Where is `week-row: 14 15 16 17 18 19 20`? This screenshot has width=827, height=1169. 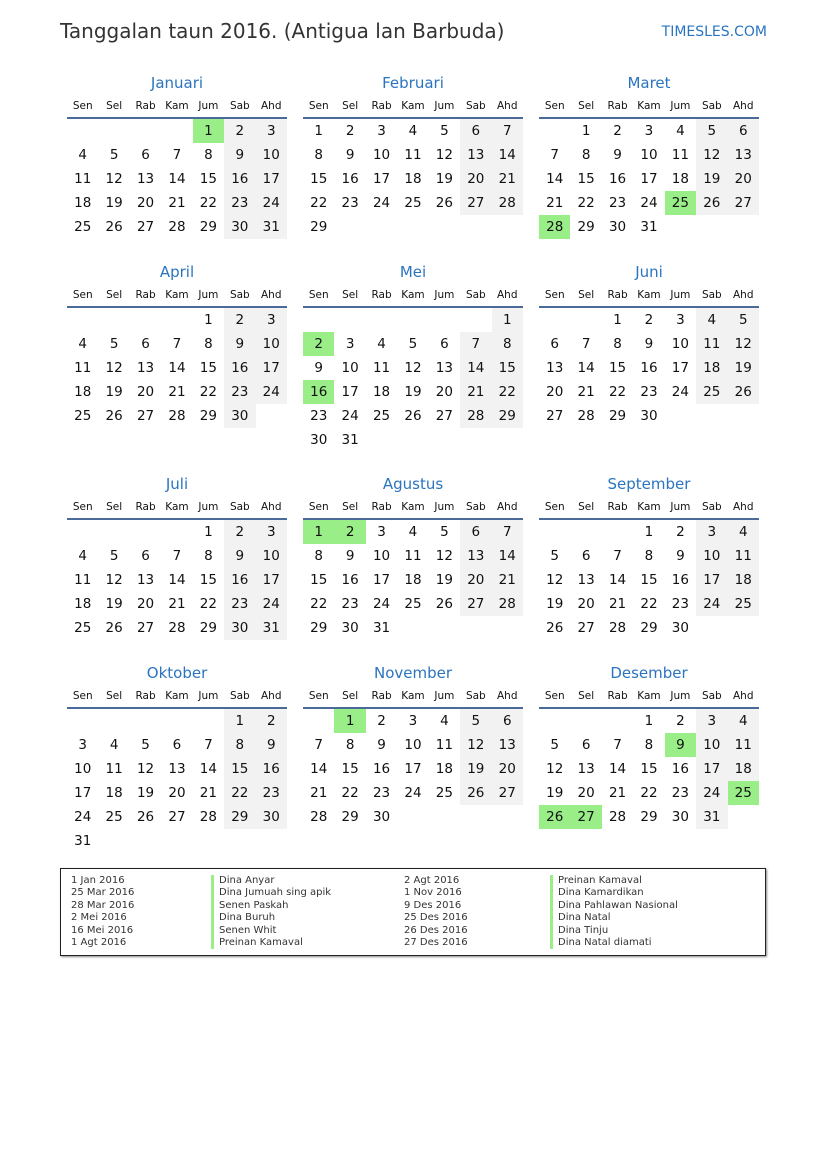
week-row: 14 15 16 17 18 19 20 is located at coordinates (649, 179).